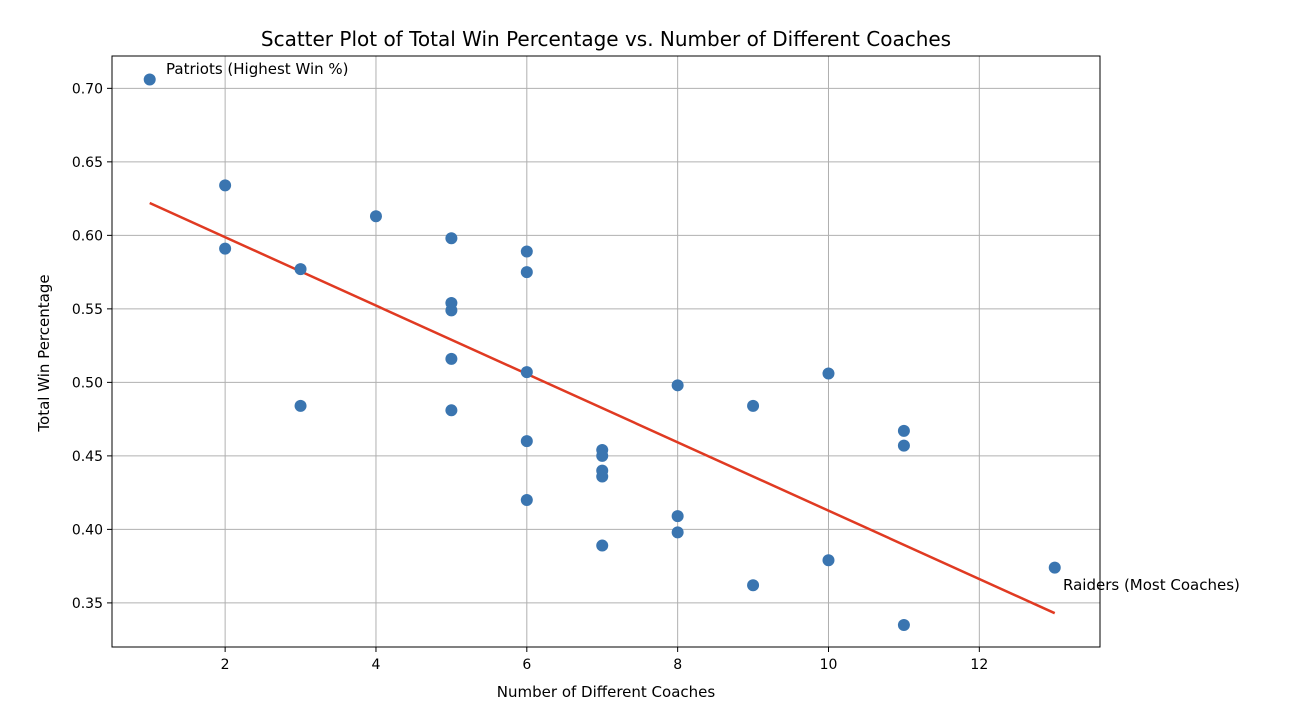  What do you see at coordinates (1151, 585) in the screenshot?
I see `annotation-raiders: Raiders (Most Coaches)` at bounding box center [1151, 585].